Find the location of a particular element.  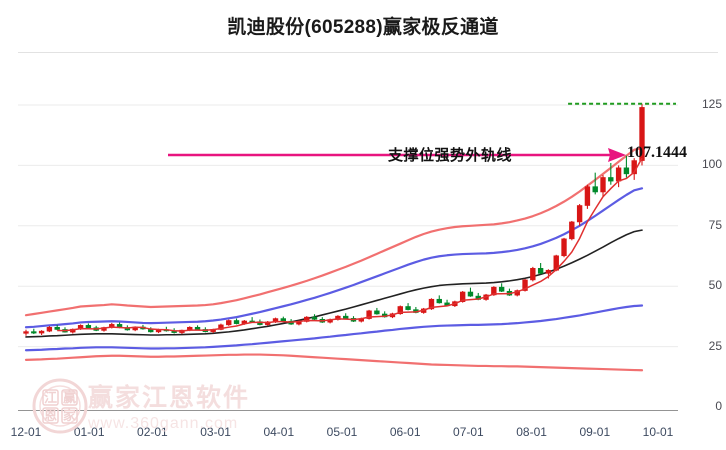

x-axis-tick-label: 10-01 is located at coordinates (658, 432).